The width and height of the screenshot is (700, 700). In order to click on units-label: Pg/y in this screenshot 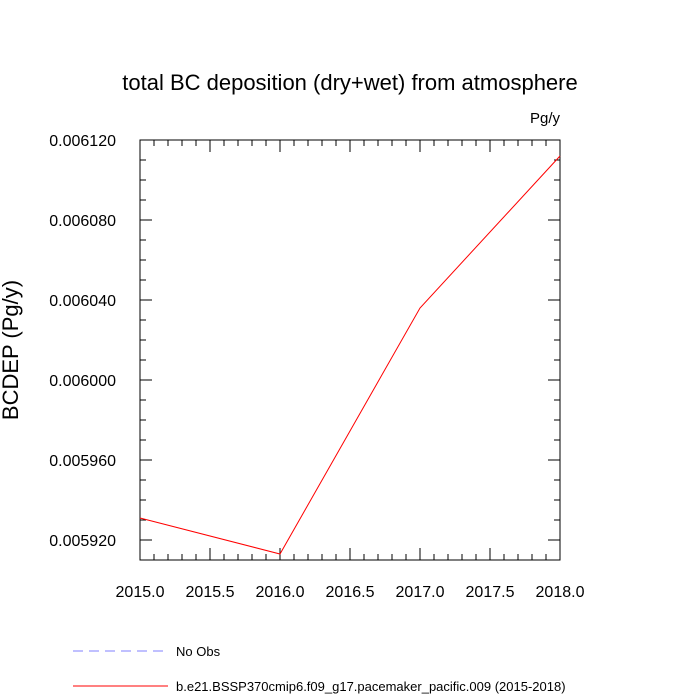, I will do `click(545, 118)`.